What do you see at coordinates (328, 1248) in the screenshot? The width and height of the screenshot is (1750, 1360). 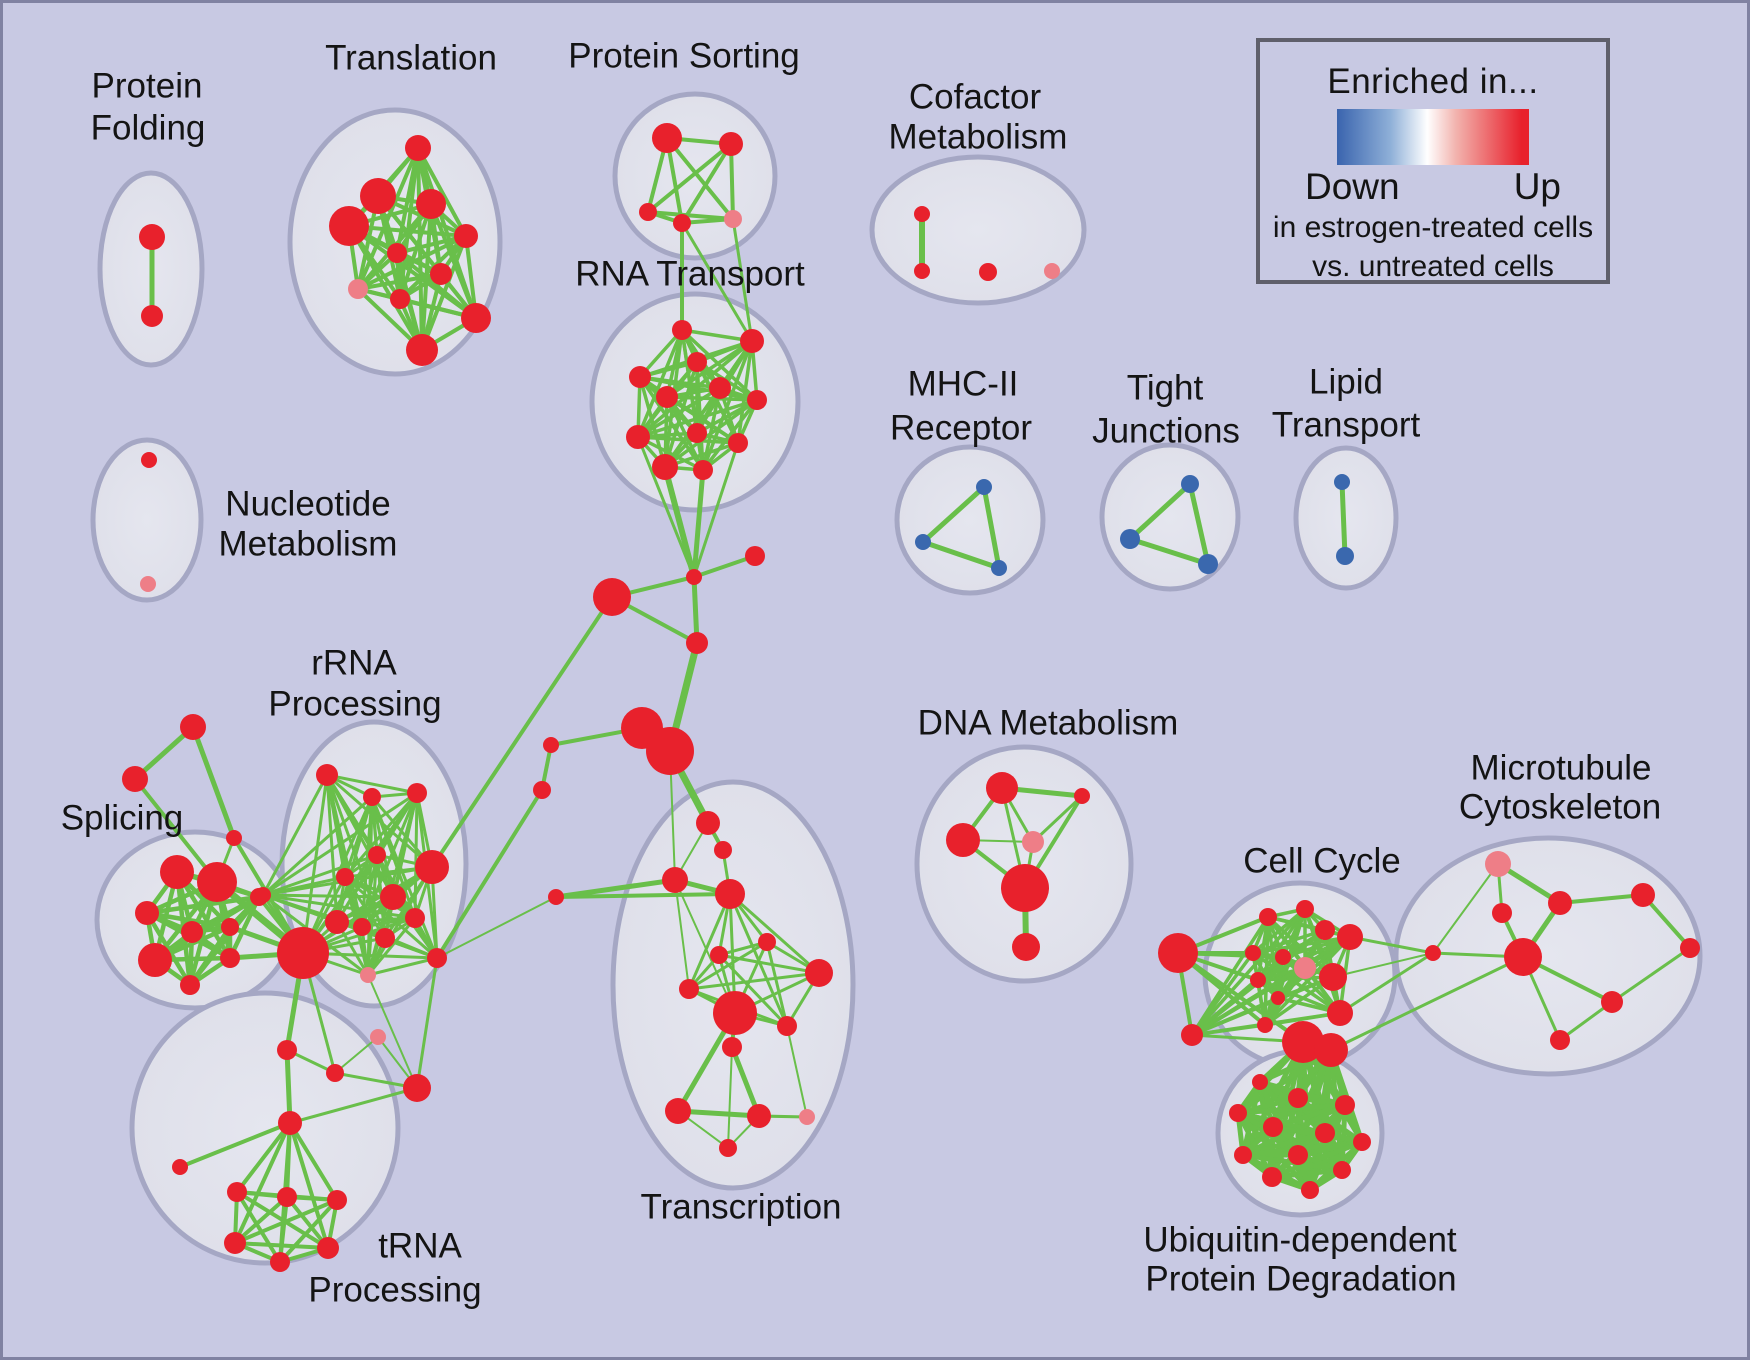 I see `node-tn9` at bounding box center [328, 1248].